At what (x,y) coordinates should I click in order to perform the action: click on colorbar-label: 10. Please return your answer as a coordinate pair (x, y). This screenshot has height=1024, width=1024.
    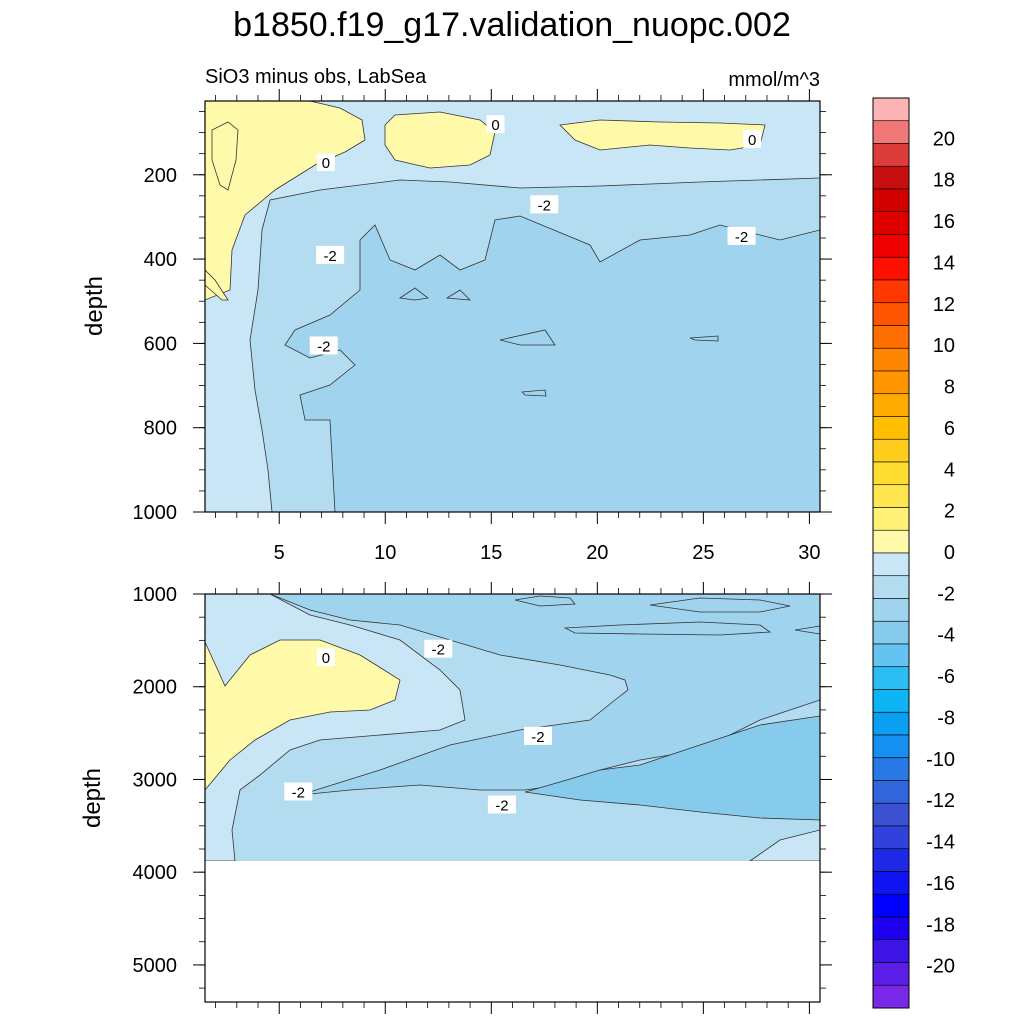
    Looking at the image, I should click on (944, 346).